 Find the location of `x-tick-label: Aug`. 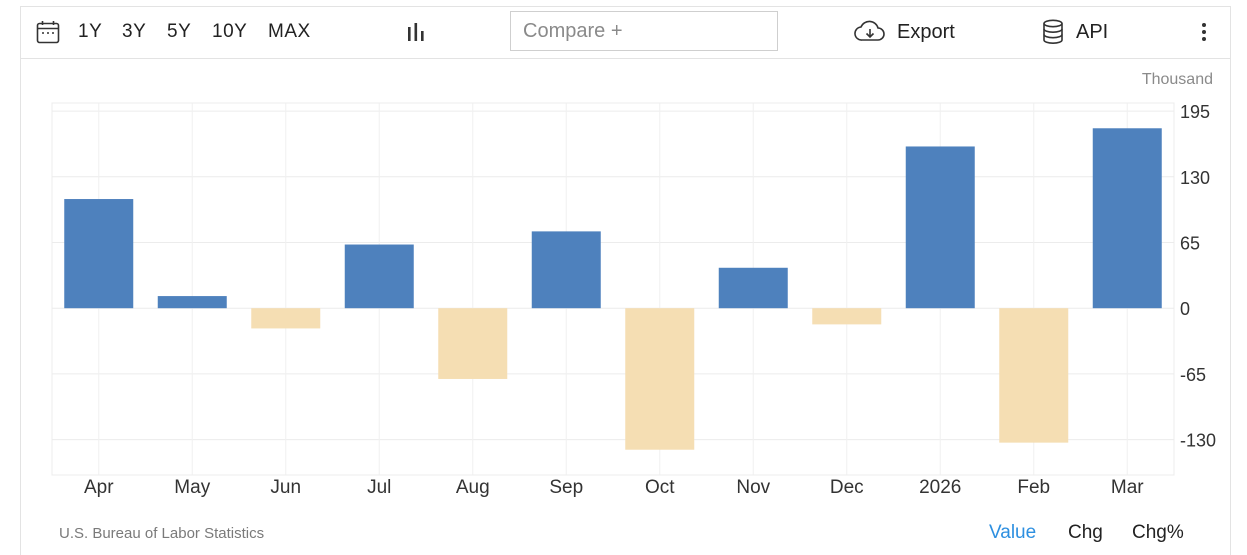

x-tick-label: Aug is located at coordinates (473, 487).